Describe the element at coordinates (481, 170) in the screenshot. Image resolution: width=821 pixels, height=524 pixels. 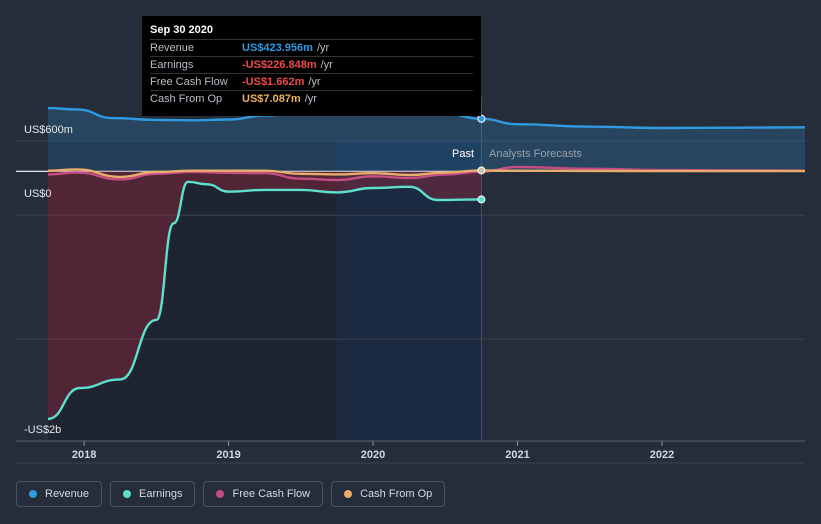
I see `cash-from-op-marker` at that location.